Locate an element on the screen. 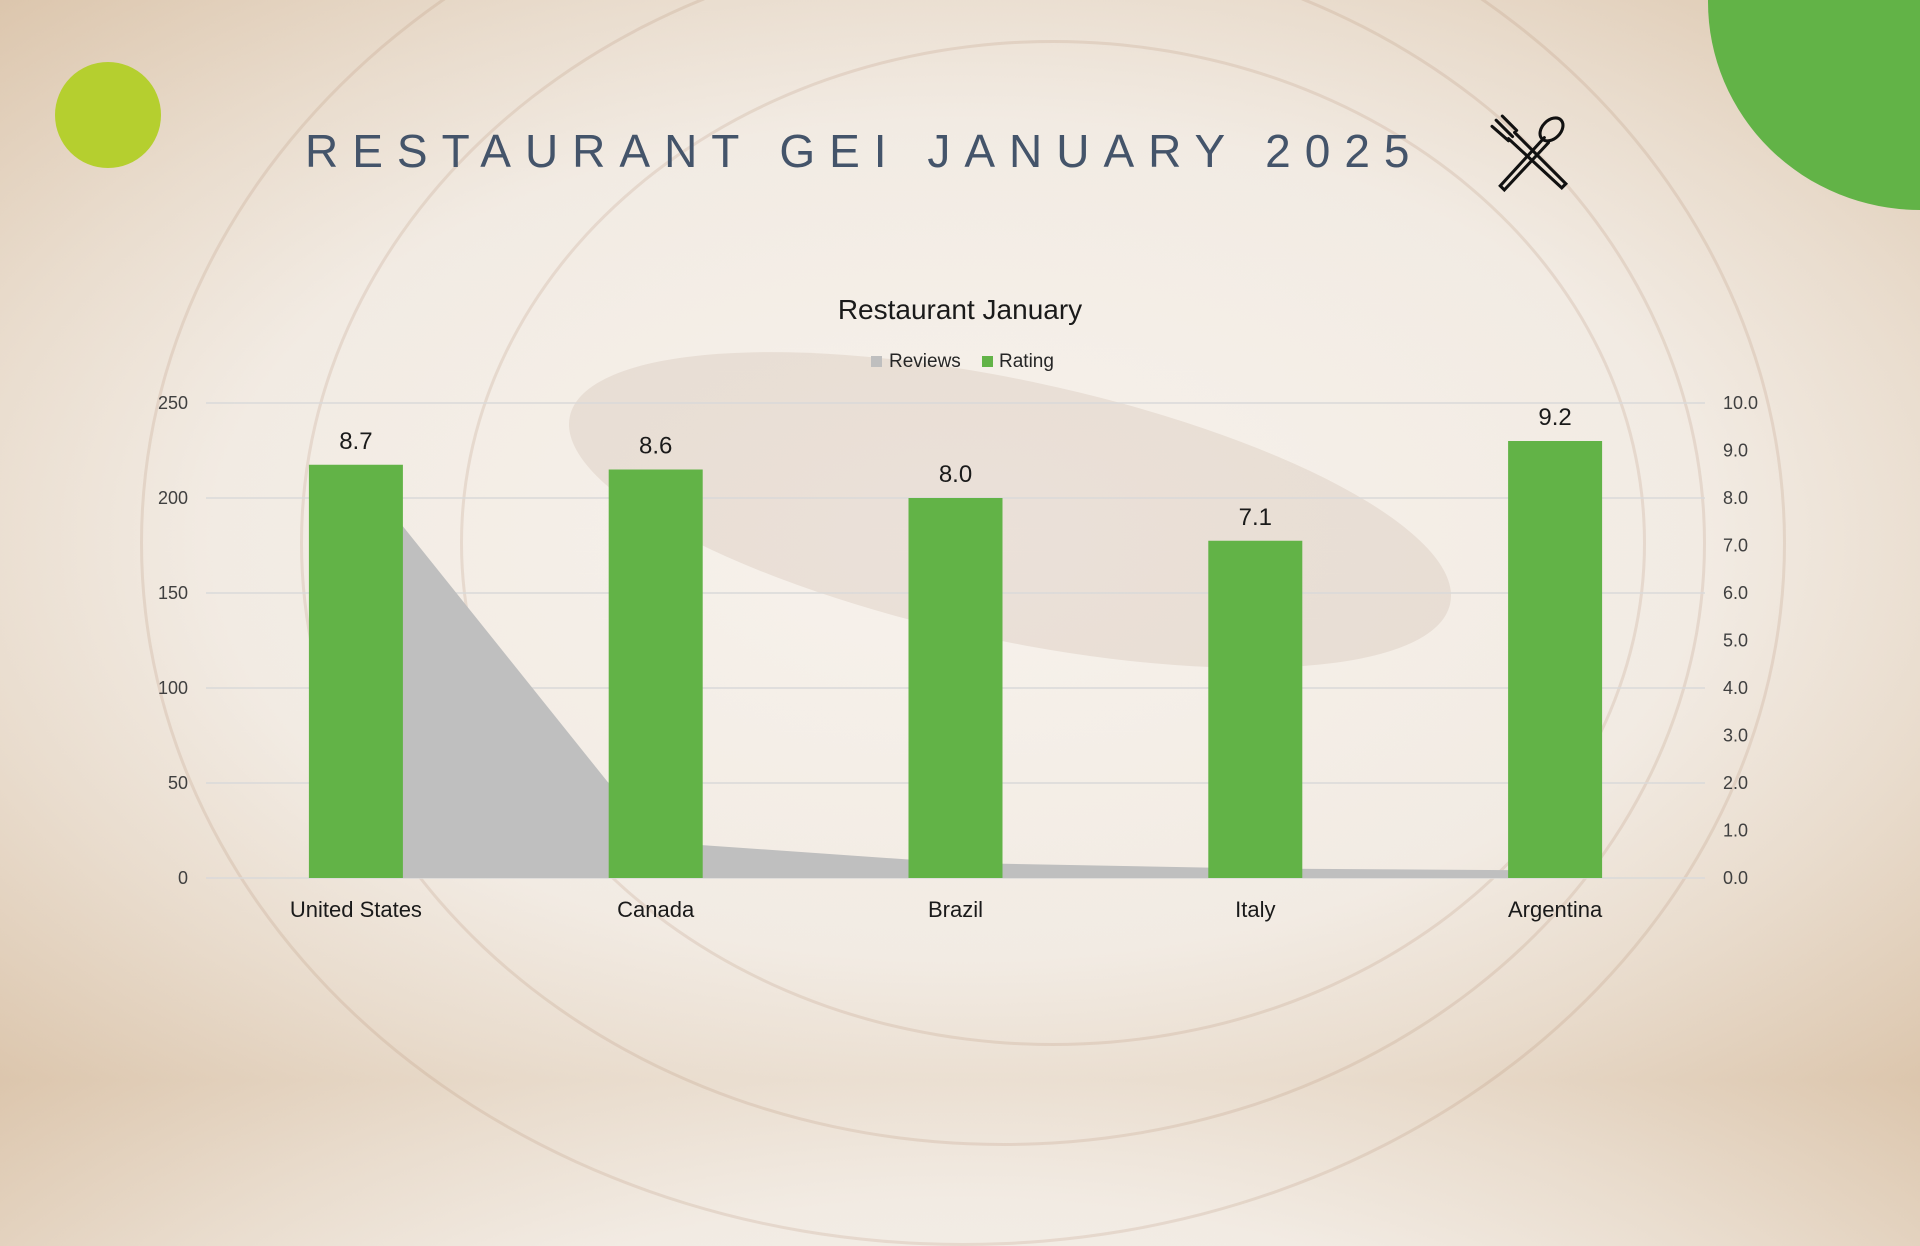  y-left-tick: 250 is located at coordinates (173, 403).